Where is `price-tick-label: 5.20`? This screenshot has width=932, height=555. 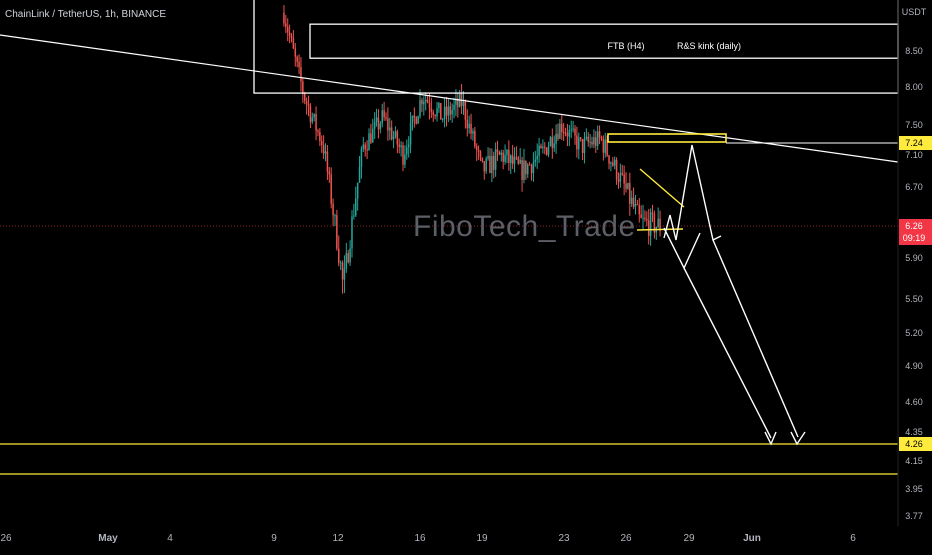
price-tick-label: 5.20 is located at coordinates (914, 333).